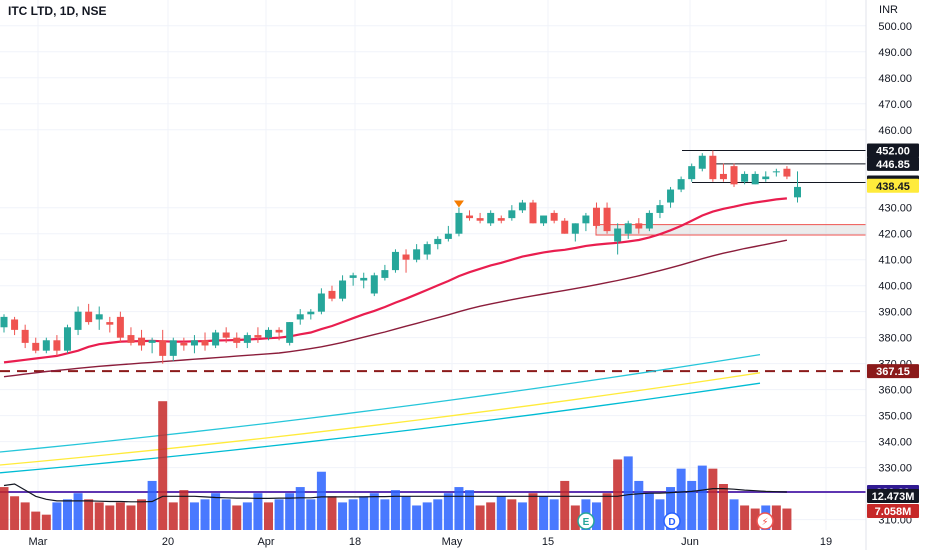 The width and height of the screenshot is (932, 550). What do you see at coordinates (586, 522) in the screenshot?
I see `earnings-letter: E` at bounding box center [586, 522].